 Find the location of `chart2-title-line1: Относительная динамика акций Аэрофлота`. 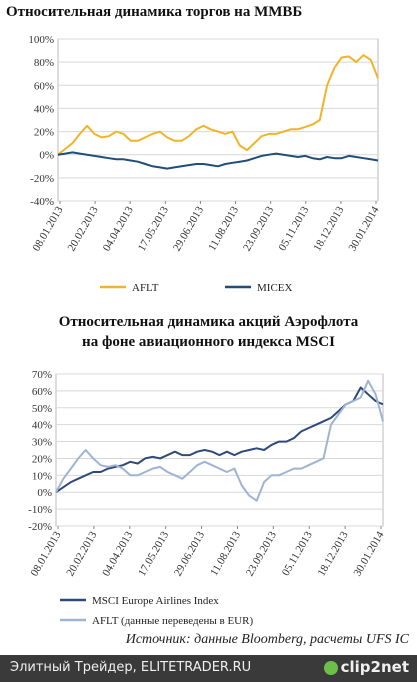

chart2-title-line1: Относительная динамика акций Аэрофлота is located at coordinates (208, 322).